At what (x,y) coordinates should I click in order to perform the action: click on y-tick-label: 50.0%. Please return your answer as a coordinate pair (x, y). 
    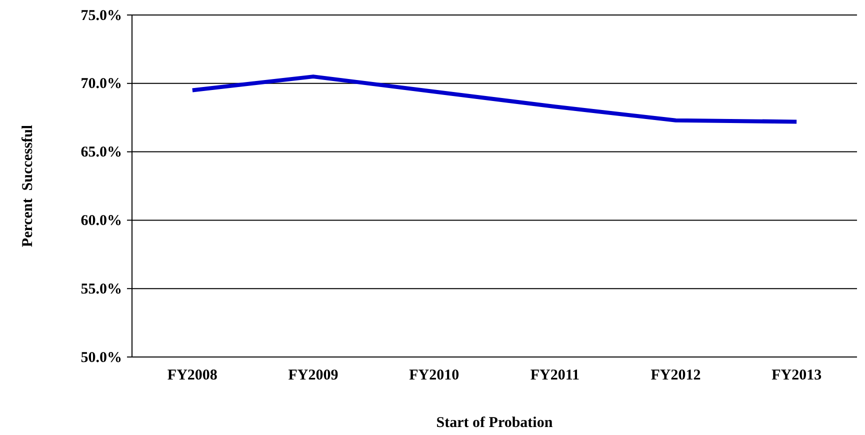
    Looking at the image, I should click on (101, 358).